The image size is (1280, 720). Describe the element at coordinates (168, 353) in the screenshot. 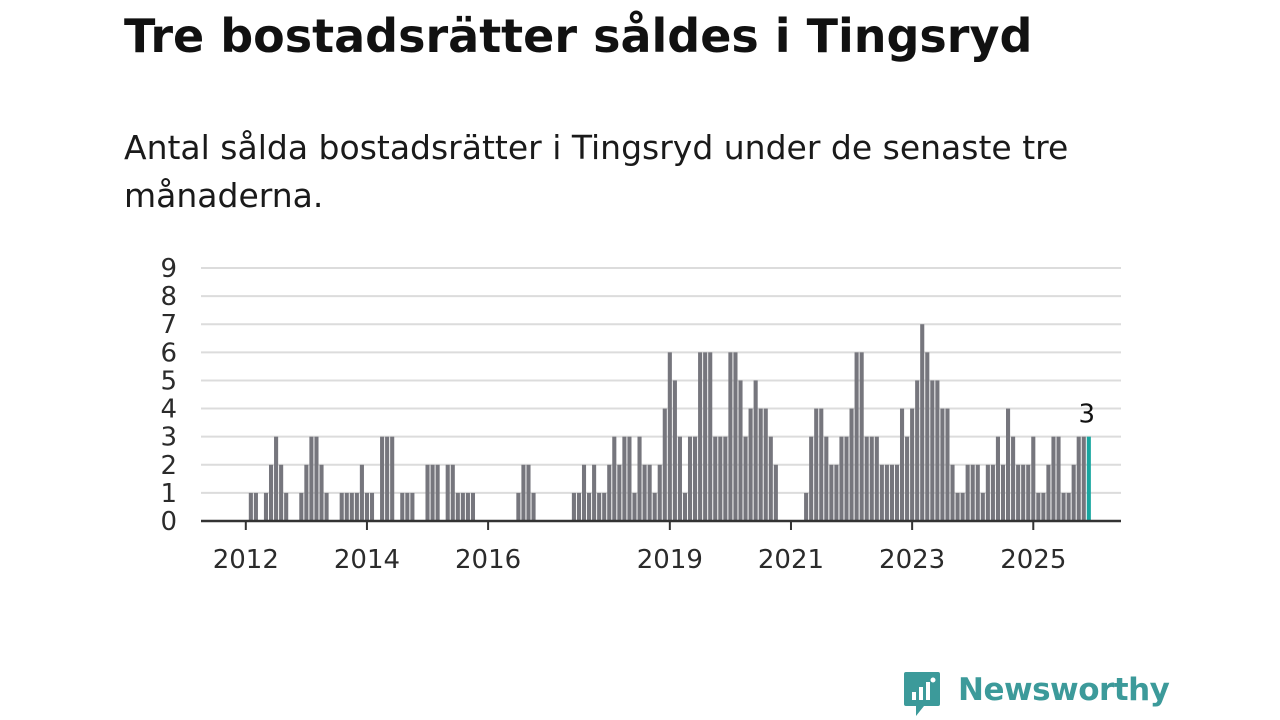

I see `y-tick-label: 6` at that location.